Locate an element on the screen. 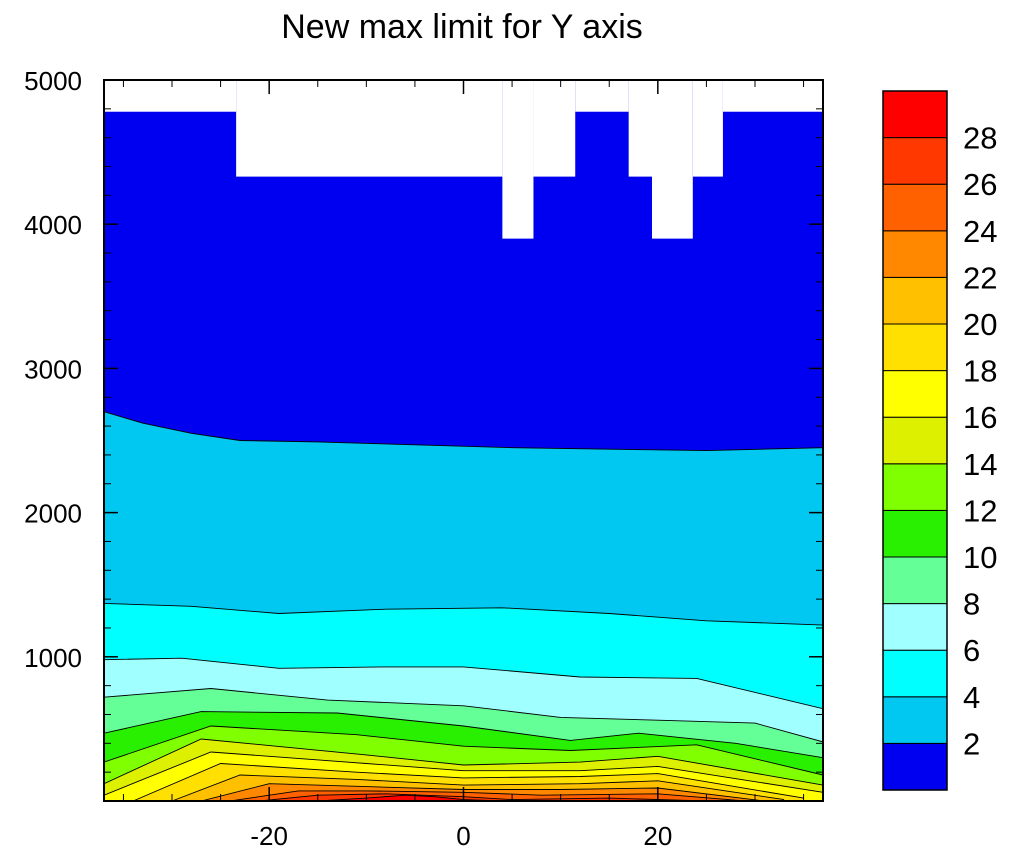 The width and height of the screenshot is (1016, 858). chart-title: New max limit for Y axis is located at coordinates (462, 27).